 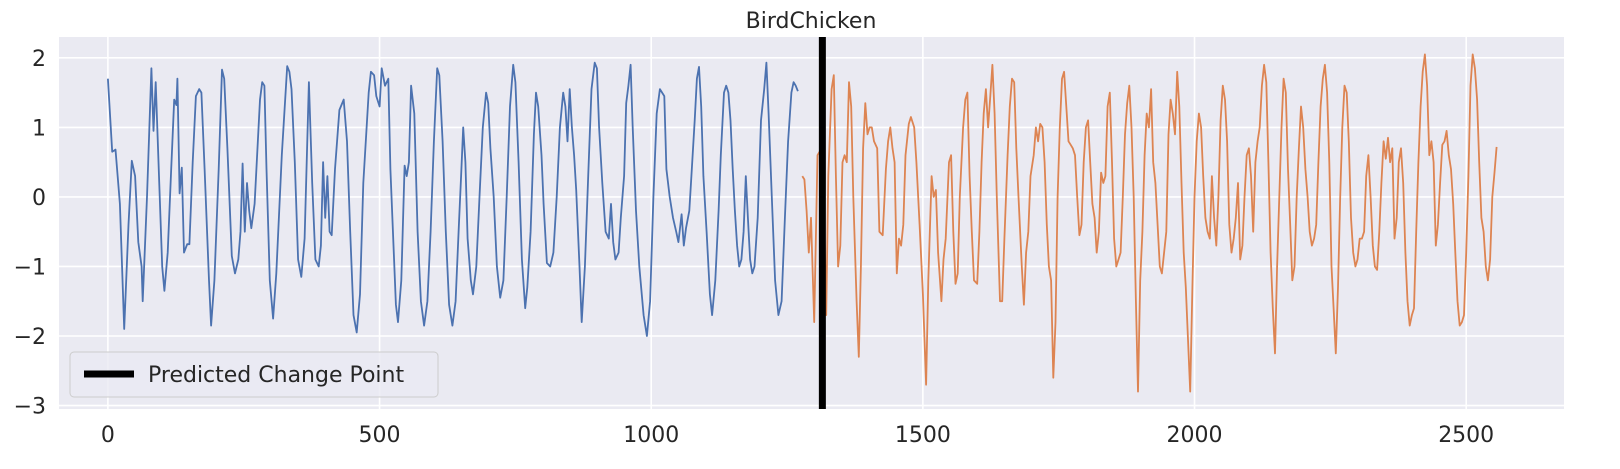 I want to click on y-tick-label: 1, so click(x=39, y=128).